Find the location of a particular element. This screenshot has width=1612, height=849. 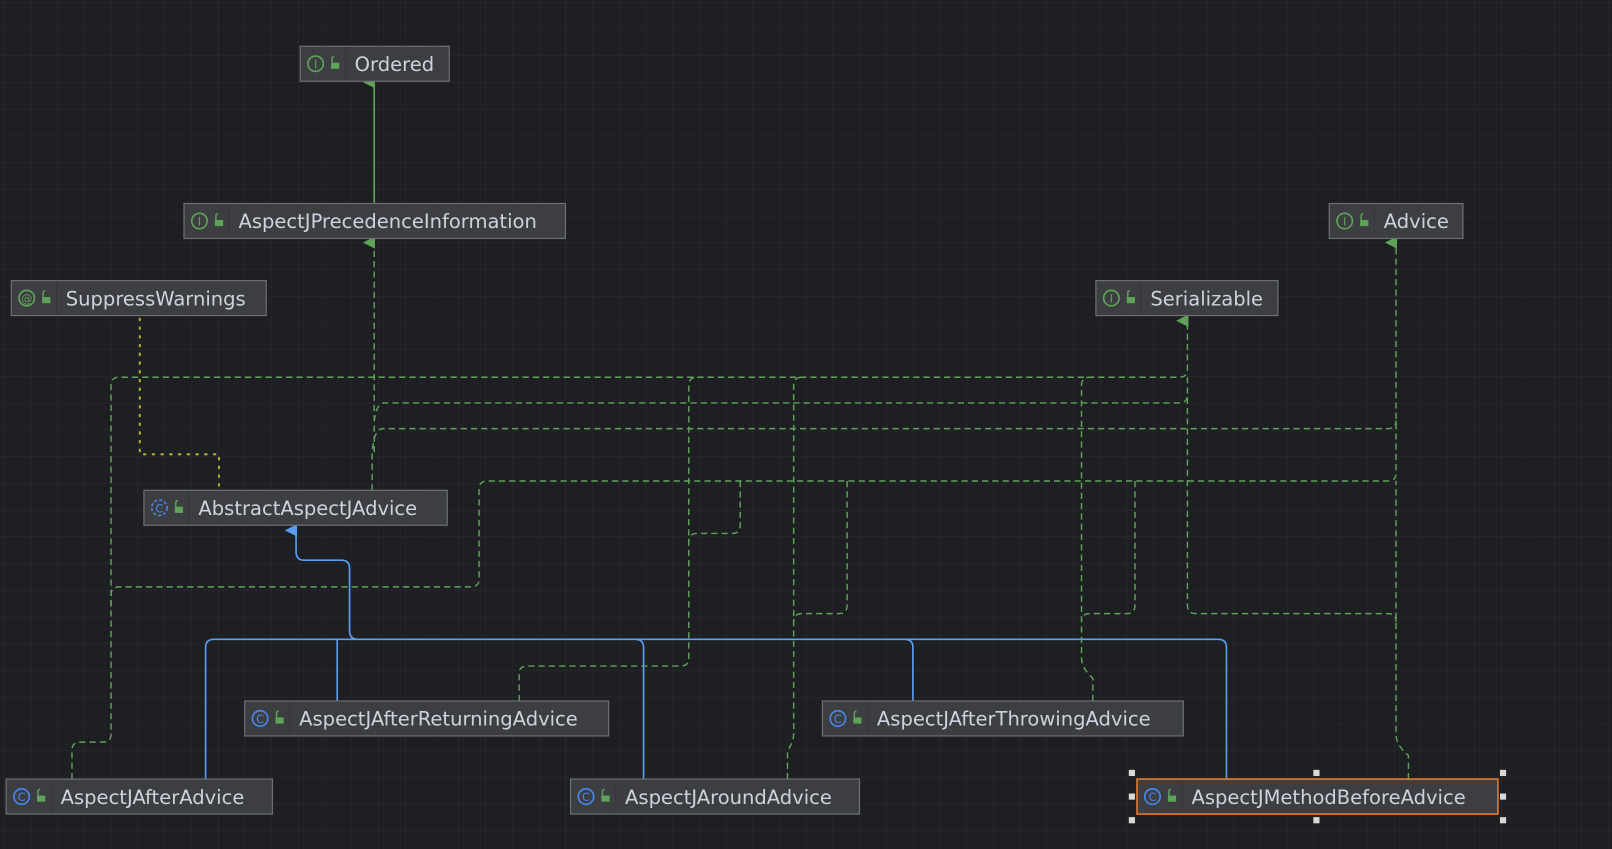

node-label: AspectJAfterAdvice is located at coordinates (153, 797).